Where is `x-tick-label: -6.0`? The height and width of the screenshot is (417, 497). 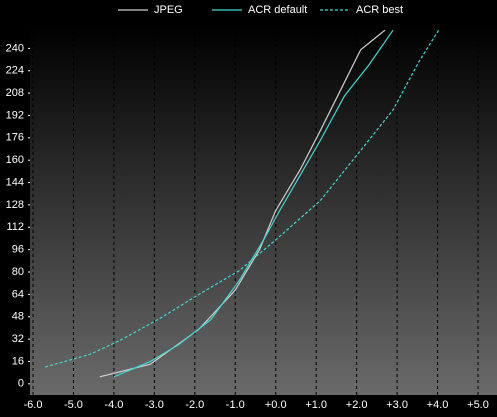
x-tick-label: -6.0 is located at coordinates (33, 405).